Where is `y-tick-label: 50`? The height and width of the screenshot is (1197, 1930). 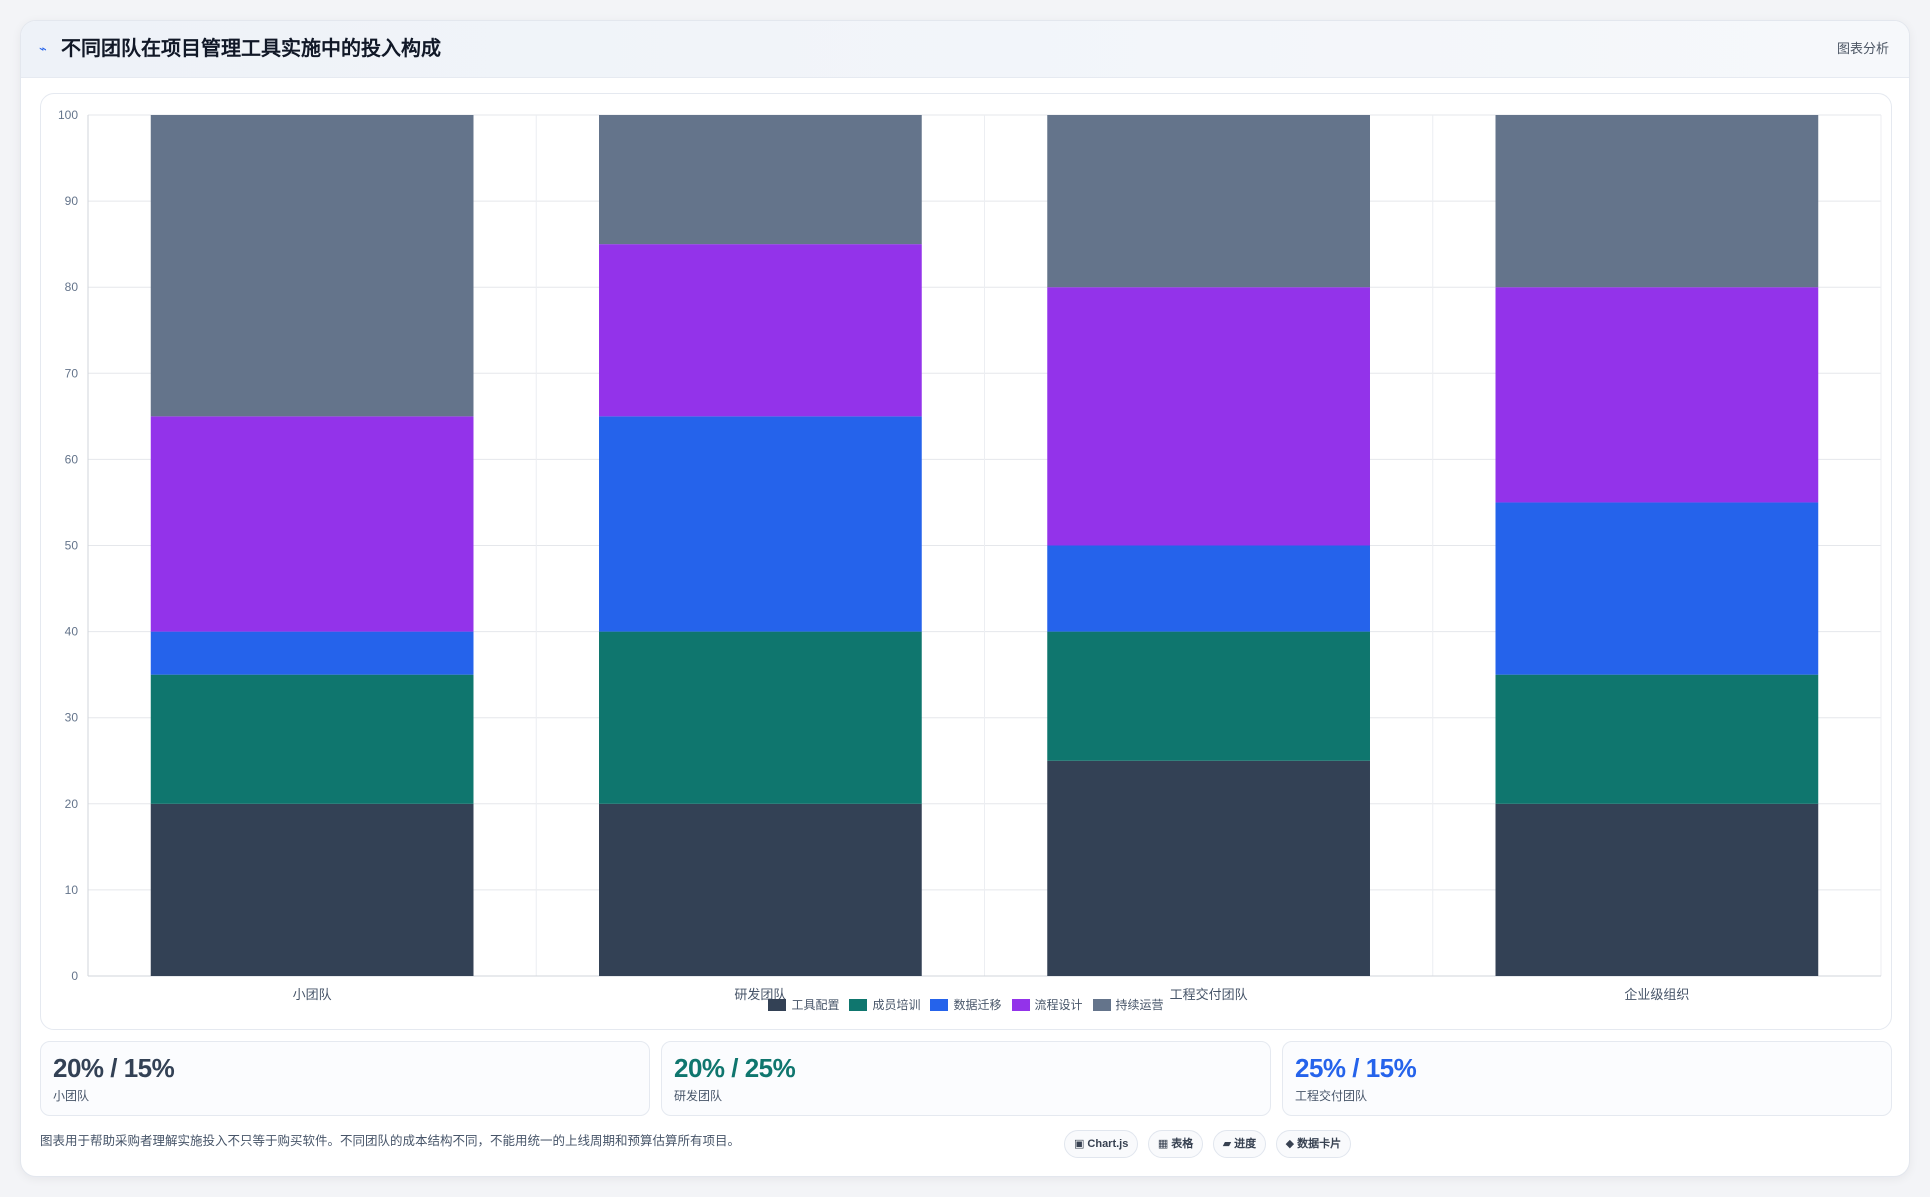 y-tick-label: 50 is located at coordinates (72, 546).